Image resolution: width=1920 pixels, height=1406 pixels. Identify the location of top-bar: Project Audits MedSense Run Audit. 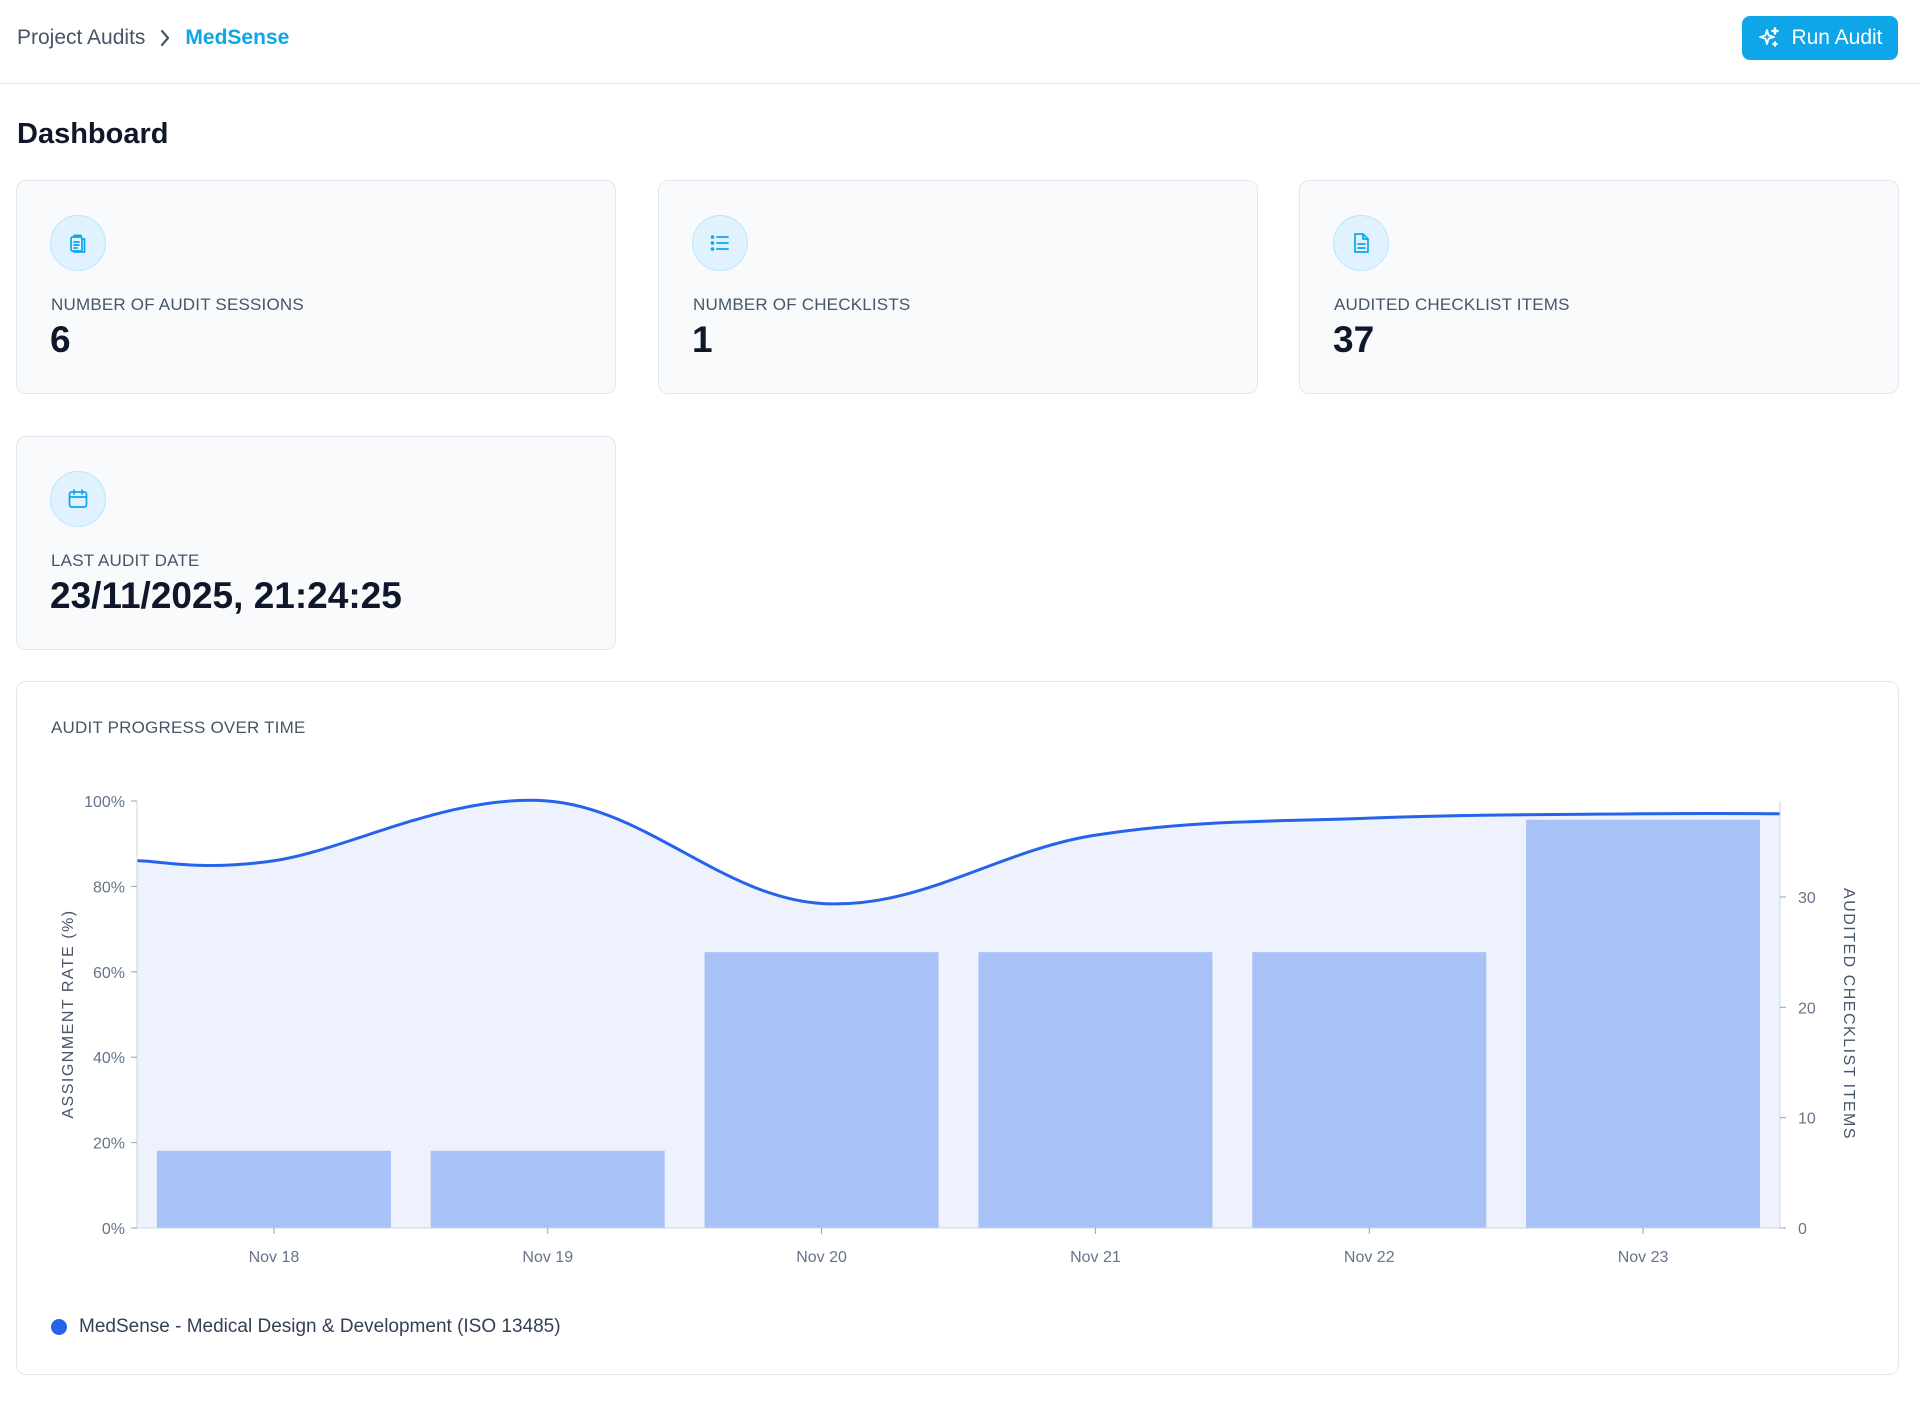
(960, 42).